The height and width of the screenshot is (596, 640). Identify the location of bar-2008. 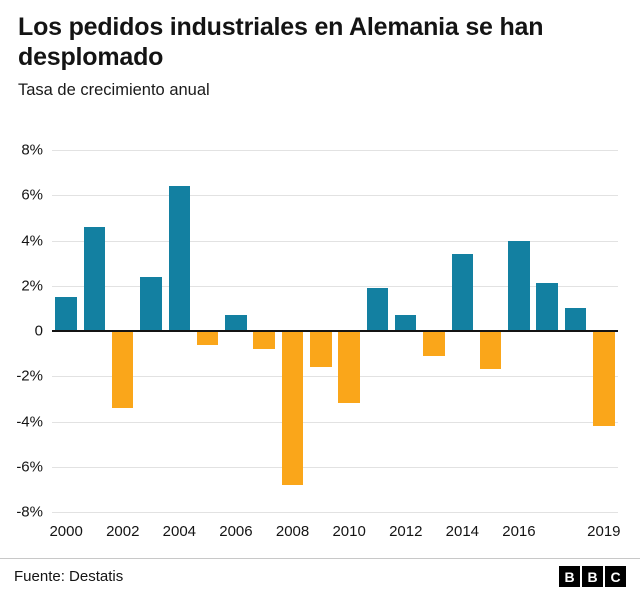
(292, 408).